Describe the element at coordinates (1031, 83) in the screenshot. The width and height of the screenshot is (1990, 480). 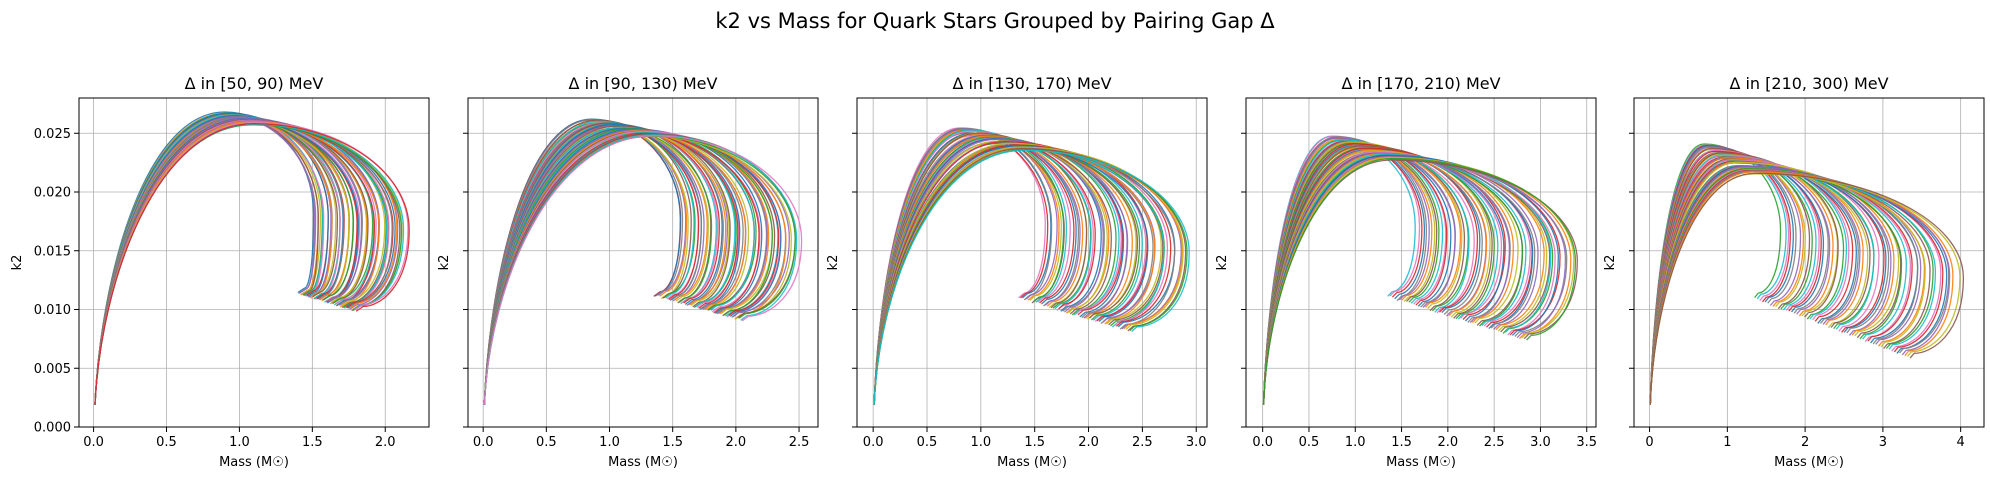
I see `panel-title: Δ in [130, 170) MeV` at that location.